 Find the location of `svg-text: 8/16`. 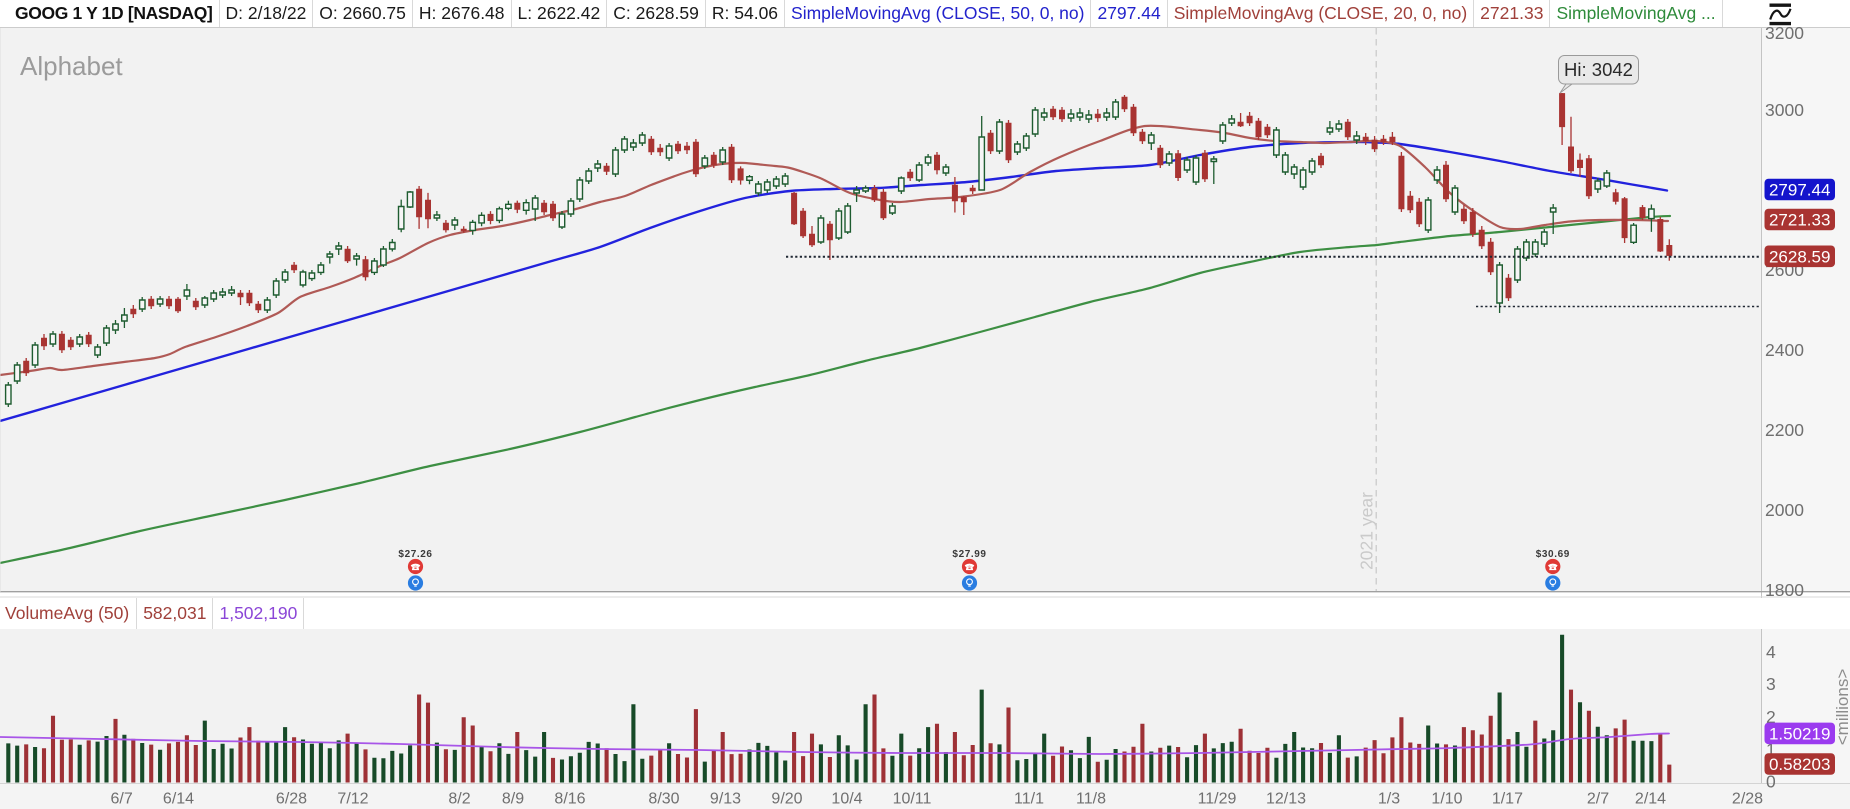

svg-text: 8/16 is located at coordinates (569, 799).